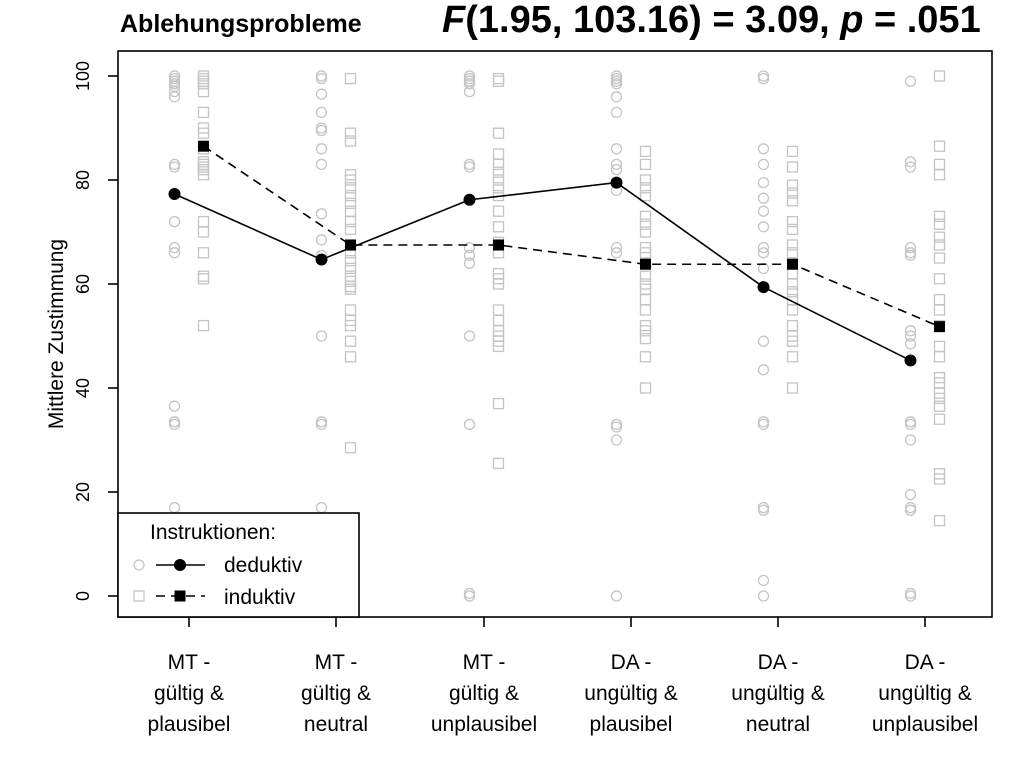 This screenshot has height=768, width=1024. Describe the element at coordinates (454, 20) in the screenshot. I see `stat-symbol: F` at that location.